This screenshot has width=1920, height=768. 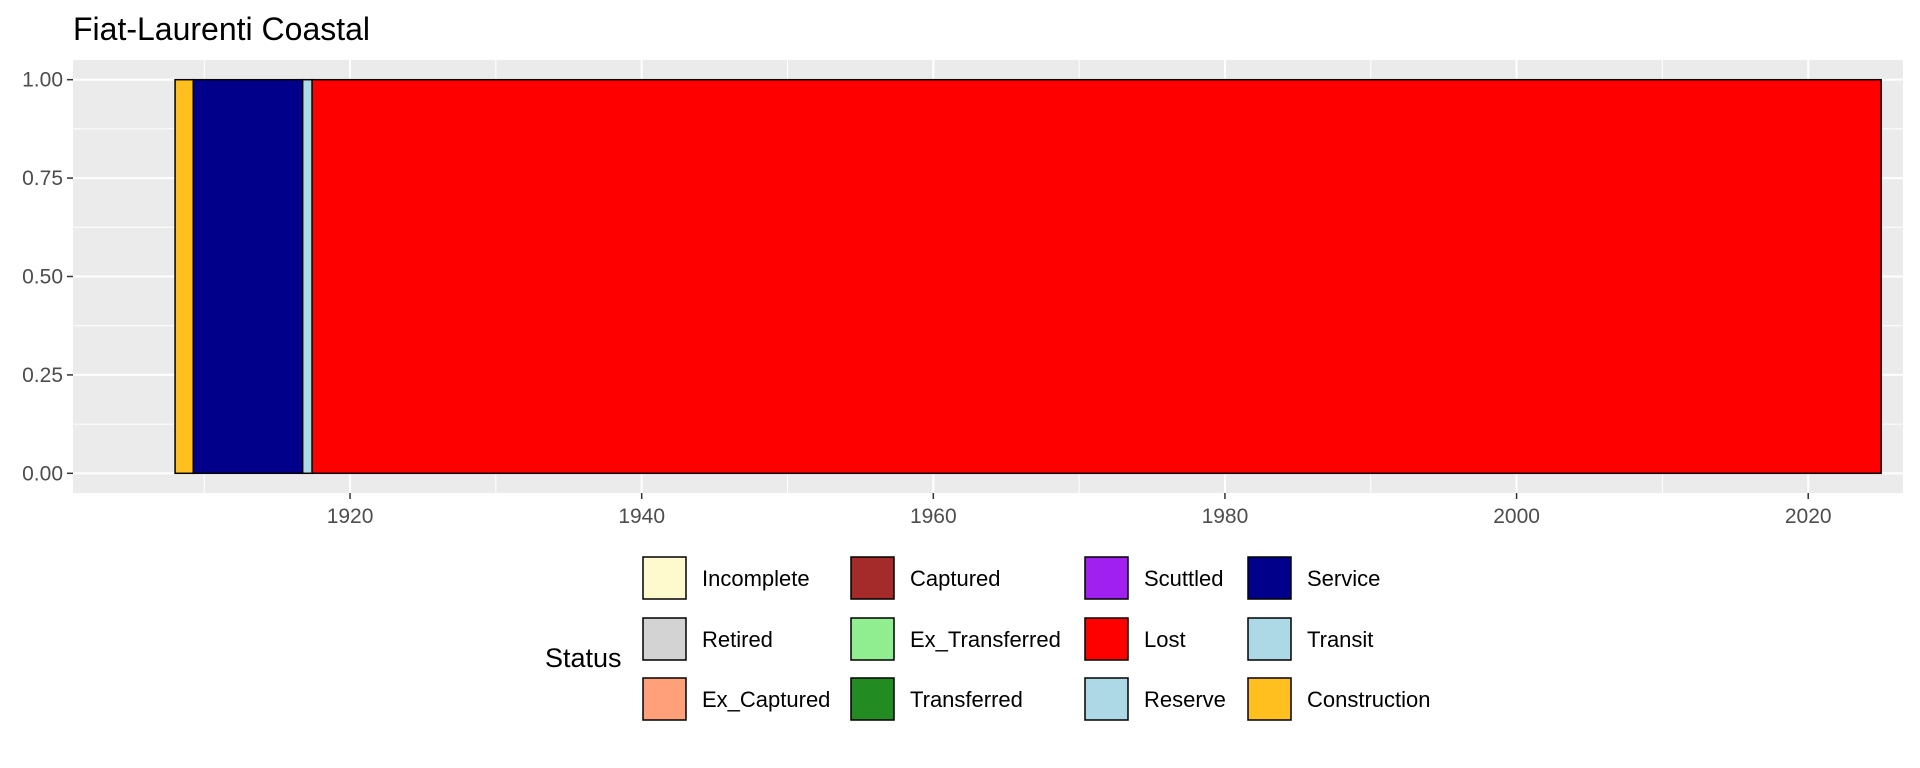 What do you see at coordinates (872, 639) in the screenshot?
I see `legend-key-ex-transferred` at bounding box center [872, 639].